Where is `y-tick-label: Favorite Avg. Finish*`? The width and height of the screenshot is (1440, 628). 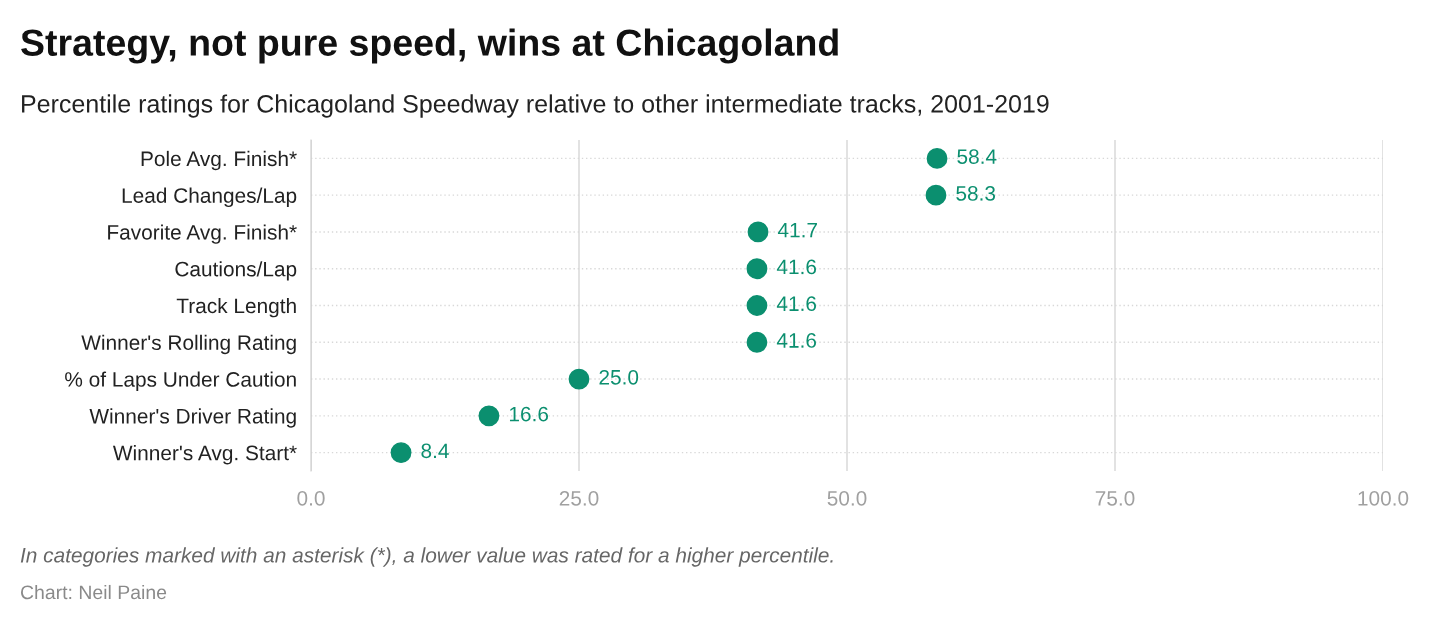 y-tick-label: Favorite Avg. Finish* is located at coordinates (202, 234).